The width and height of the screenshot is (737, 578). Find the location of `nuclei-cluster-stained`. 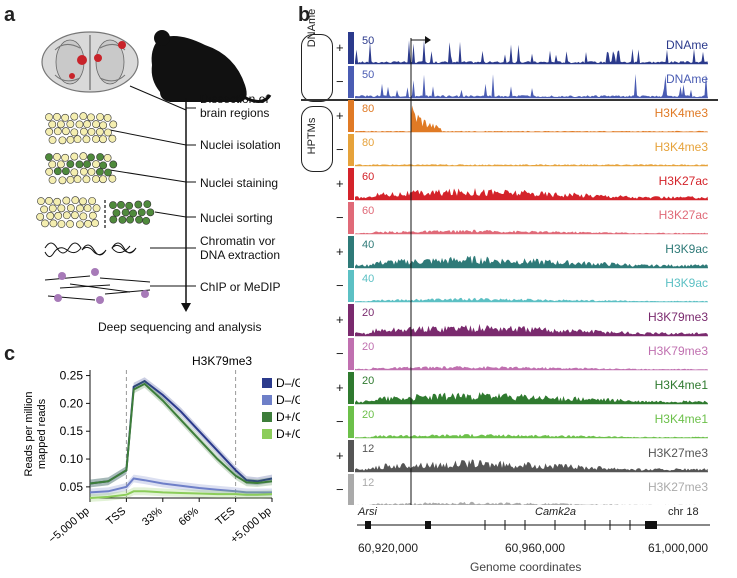

nuclei-cluster-stained is located at coordinates (81, 168).